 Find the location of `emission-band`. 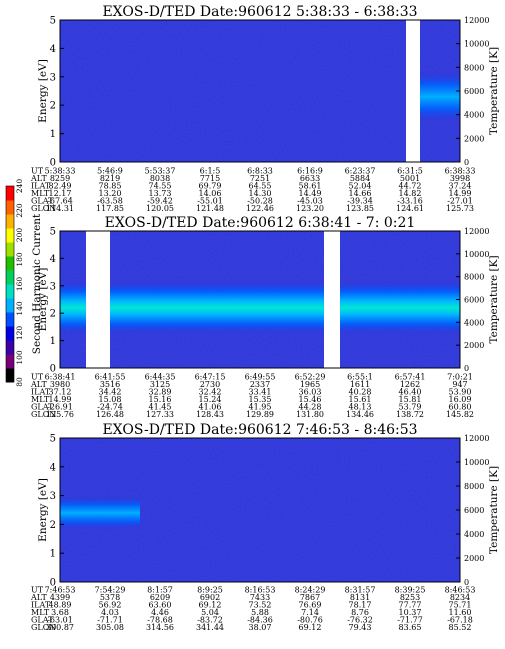

emission-band is located at coordinates (440, 97).